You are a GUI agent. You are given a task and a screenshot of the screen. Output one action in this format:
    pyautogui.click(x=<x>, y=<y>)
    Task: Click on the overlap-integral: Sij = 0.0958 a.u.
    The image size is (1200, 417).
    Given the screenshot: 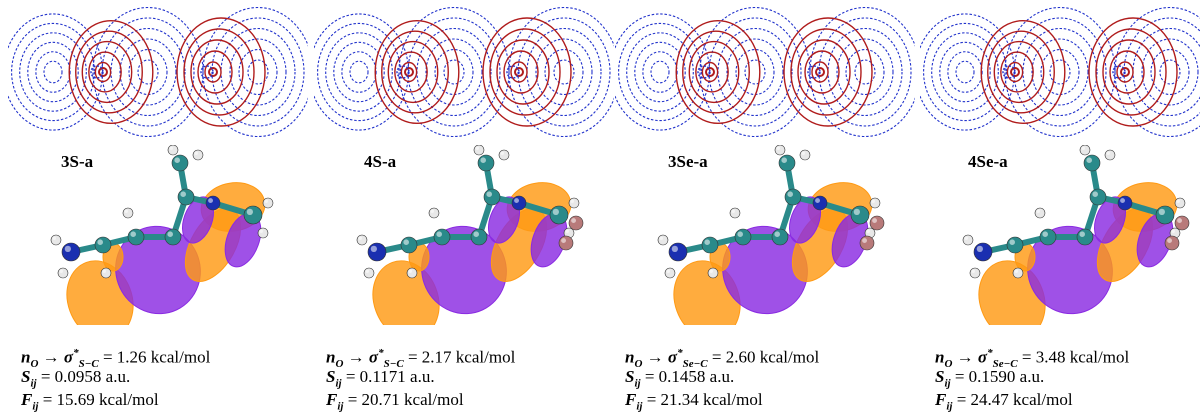 What is the action you would take?
    pyautogui.click(x=76, y=378)
    